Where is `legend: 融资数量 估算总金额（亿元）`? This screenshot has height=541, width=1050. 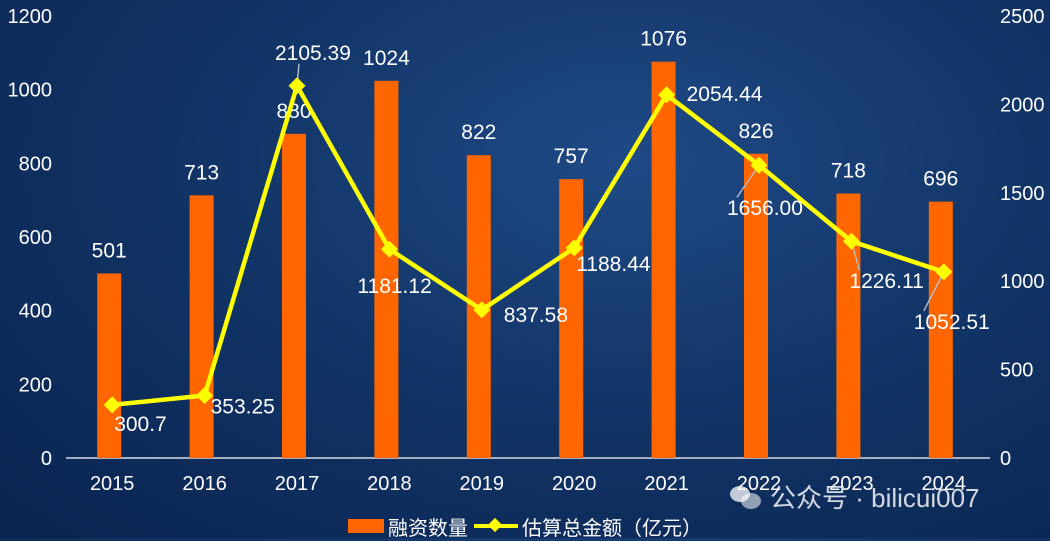
legend: 融资数量 估算总金额（亿元） is located at coordinates (525, 526).